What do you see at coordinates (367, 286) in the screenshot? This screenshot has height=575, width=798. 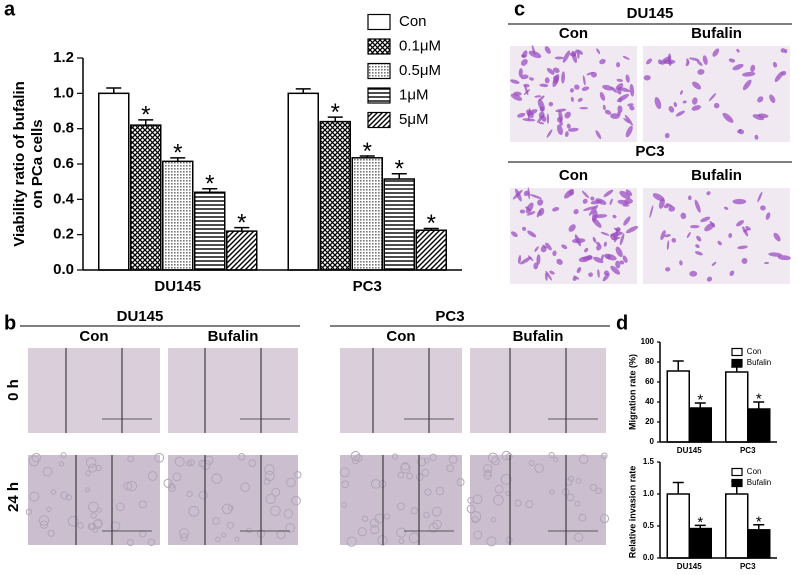 I see `x-tick-label: PC3` at bounding box center [367, 286].